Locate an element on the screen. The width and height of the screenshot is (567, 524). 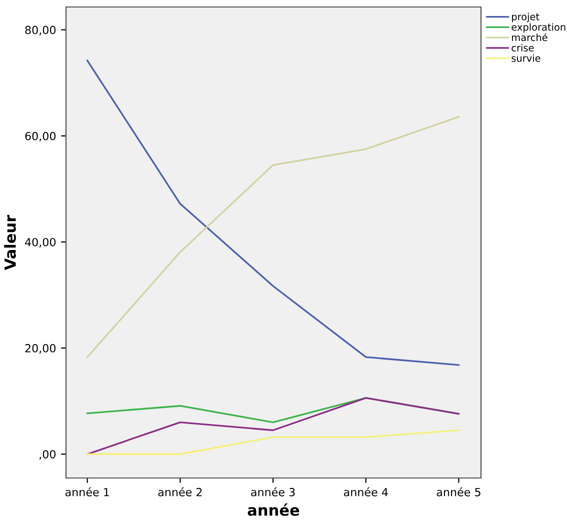
y-axis-title: Valeur is located at coordinates (10, 242).